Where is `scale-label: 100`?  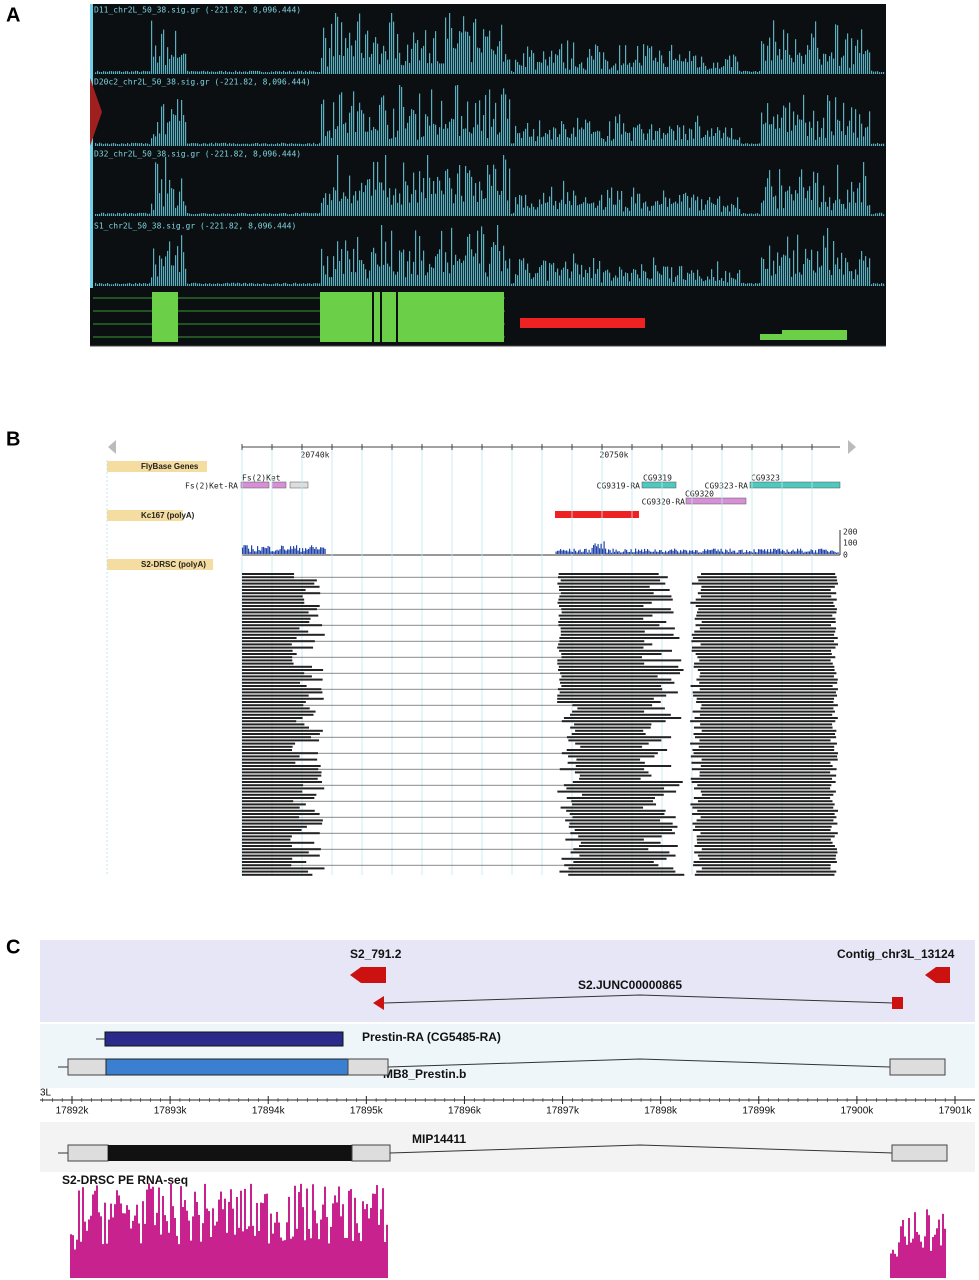
scale-label: 100 is located at coordinates (850, 543).